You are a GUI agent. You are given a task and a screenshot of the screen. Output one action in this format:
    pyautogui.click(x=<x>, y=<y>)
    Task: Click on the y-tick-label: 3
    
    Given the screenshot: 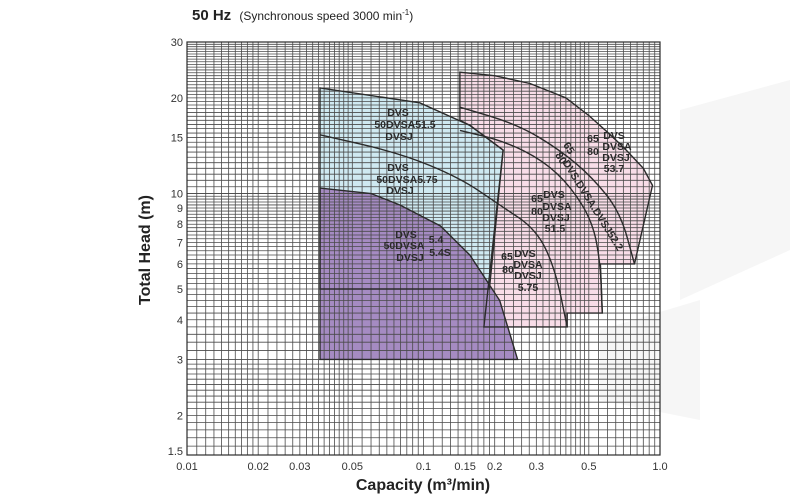 What is the action you would take?
    pyautogui.click(x=180, y=360)
    